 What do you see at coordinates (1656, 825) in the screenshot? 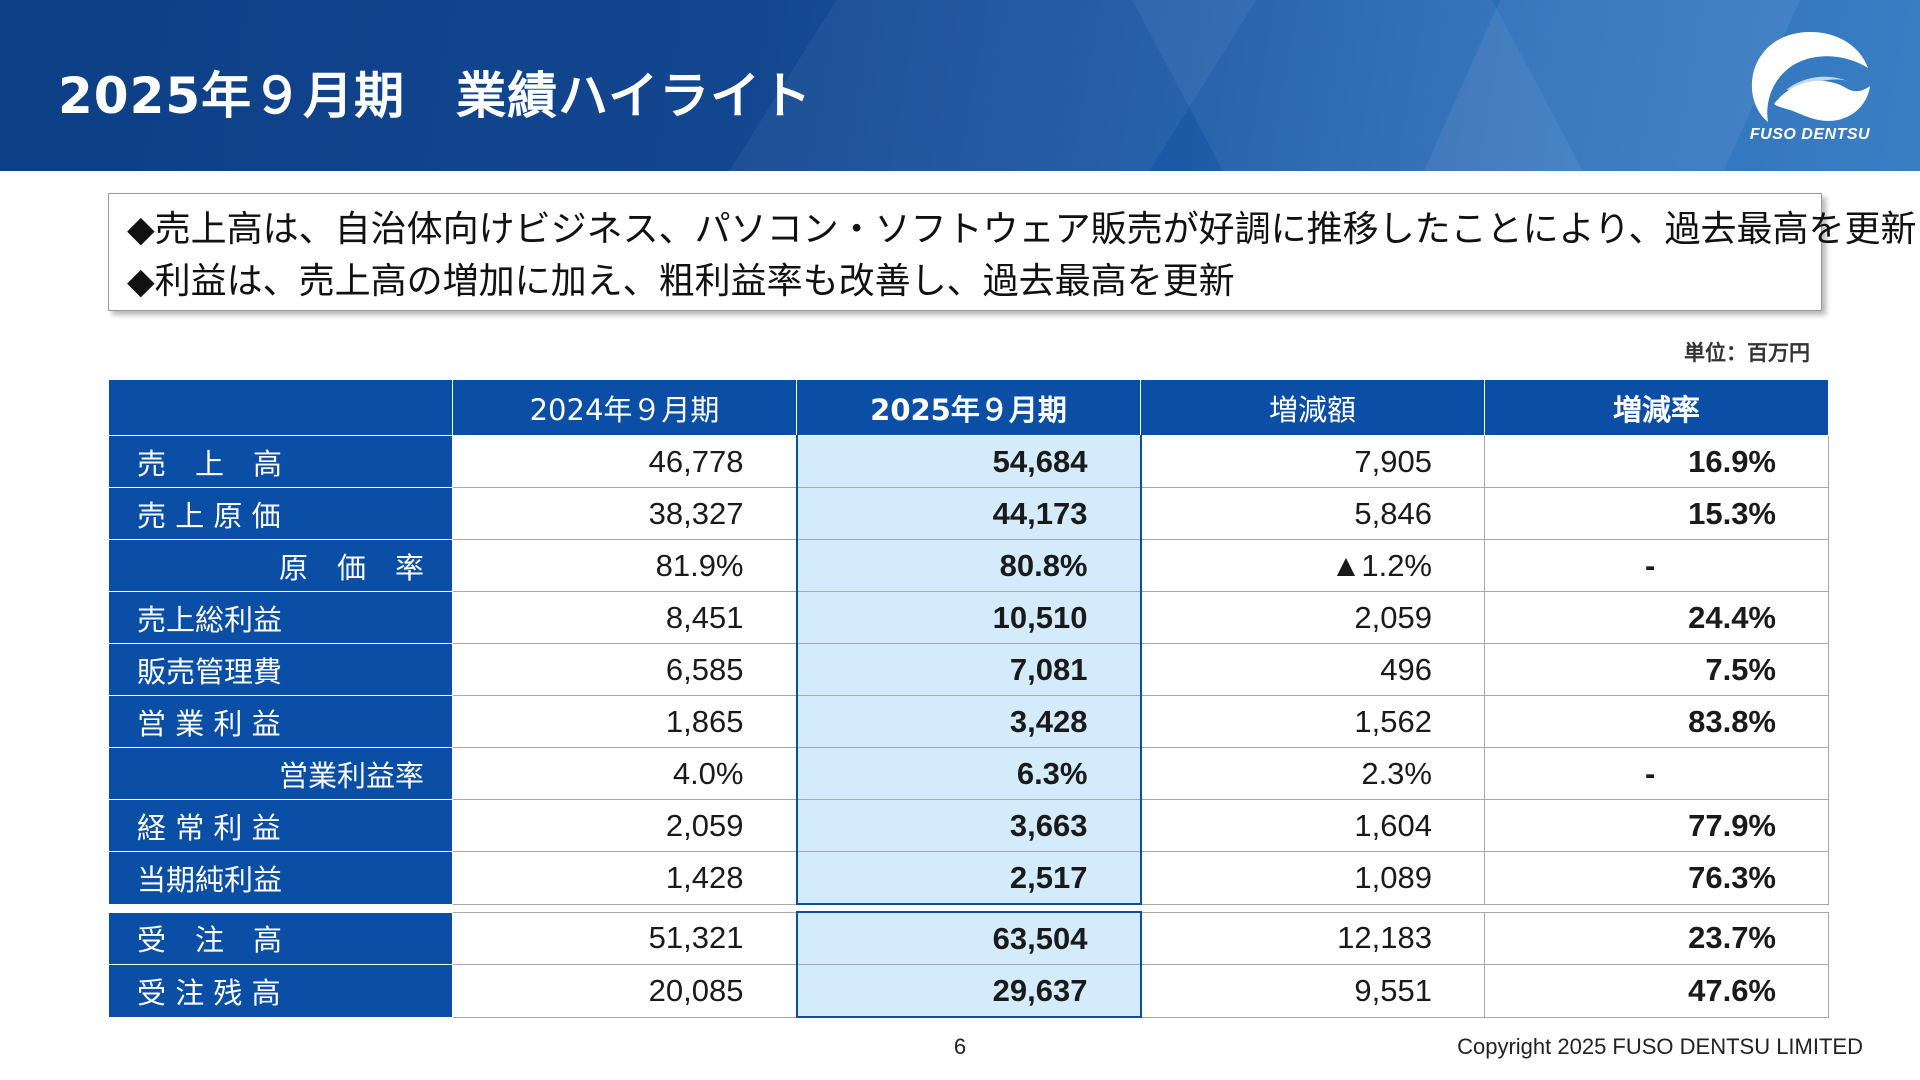
I see `cell-rate: 77.9%` at bounding box center [1656, 825].